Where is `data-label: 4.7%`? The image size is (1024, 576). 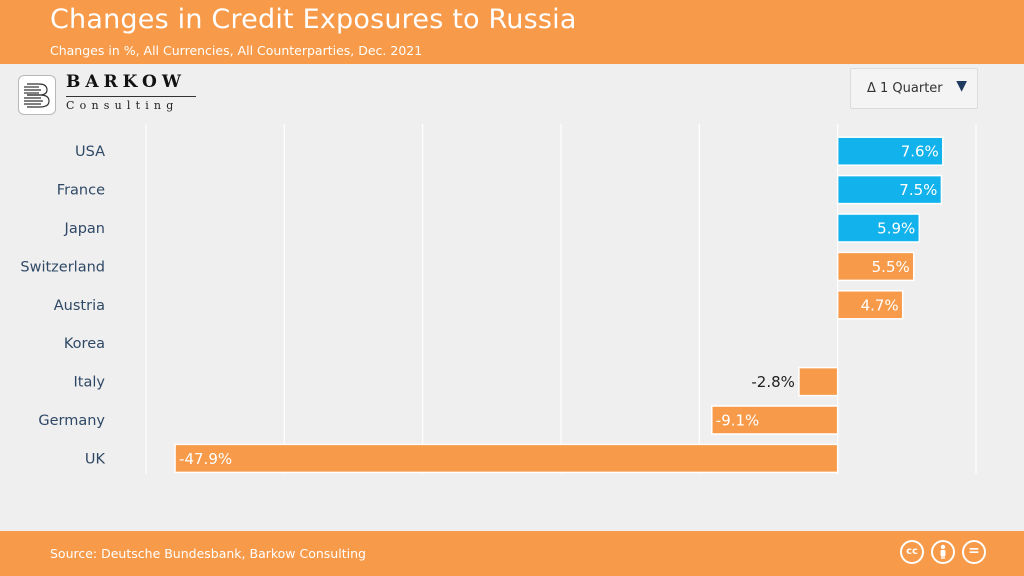 data-label: 4.7% is located at coordinates (880, 305).